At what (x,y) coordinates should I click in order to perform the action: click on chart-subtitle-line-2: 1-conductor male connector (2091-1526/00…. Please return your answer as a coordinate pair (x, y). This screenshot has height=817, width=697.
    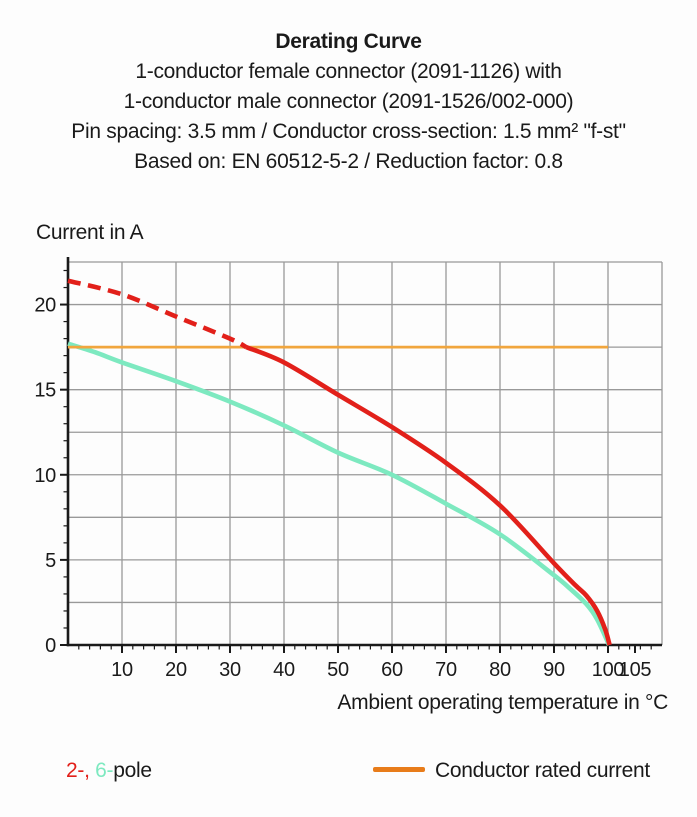
    Looking at the image, I should click on (348, 101).